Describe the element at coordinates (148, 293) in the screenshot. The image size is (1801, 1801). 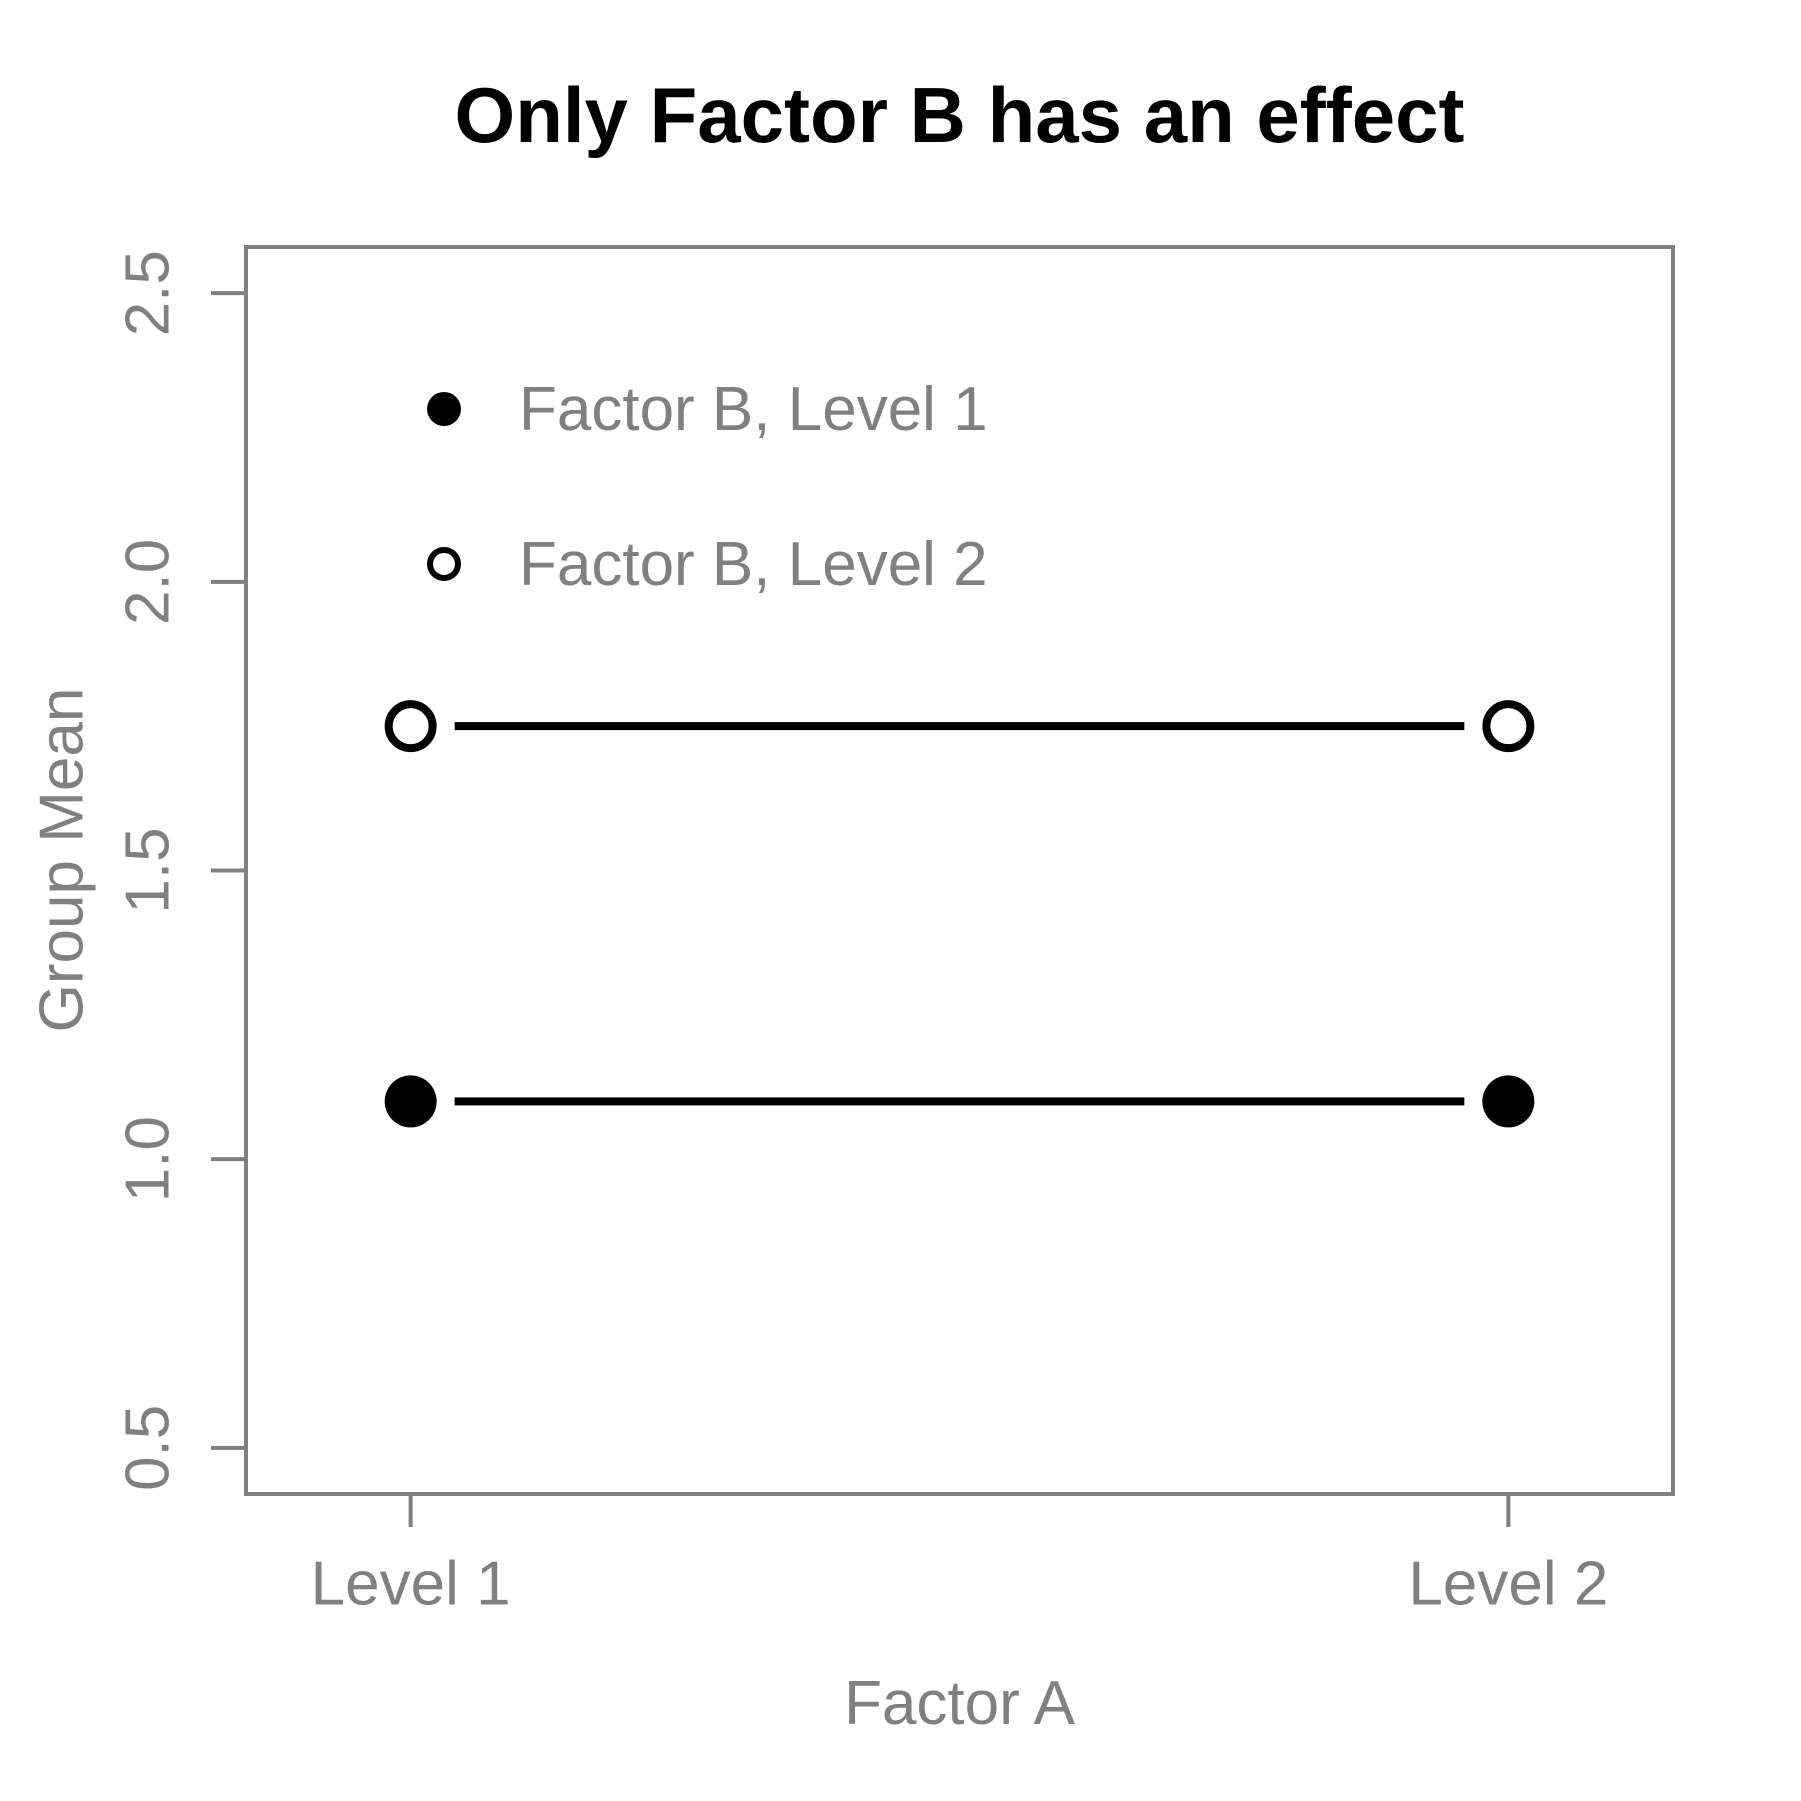
I see `y-tick-label: 2.5` at that location.